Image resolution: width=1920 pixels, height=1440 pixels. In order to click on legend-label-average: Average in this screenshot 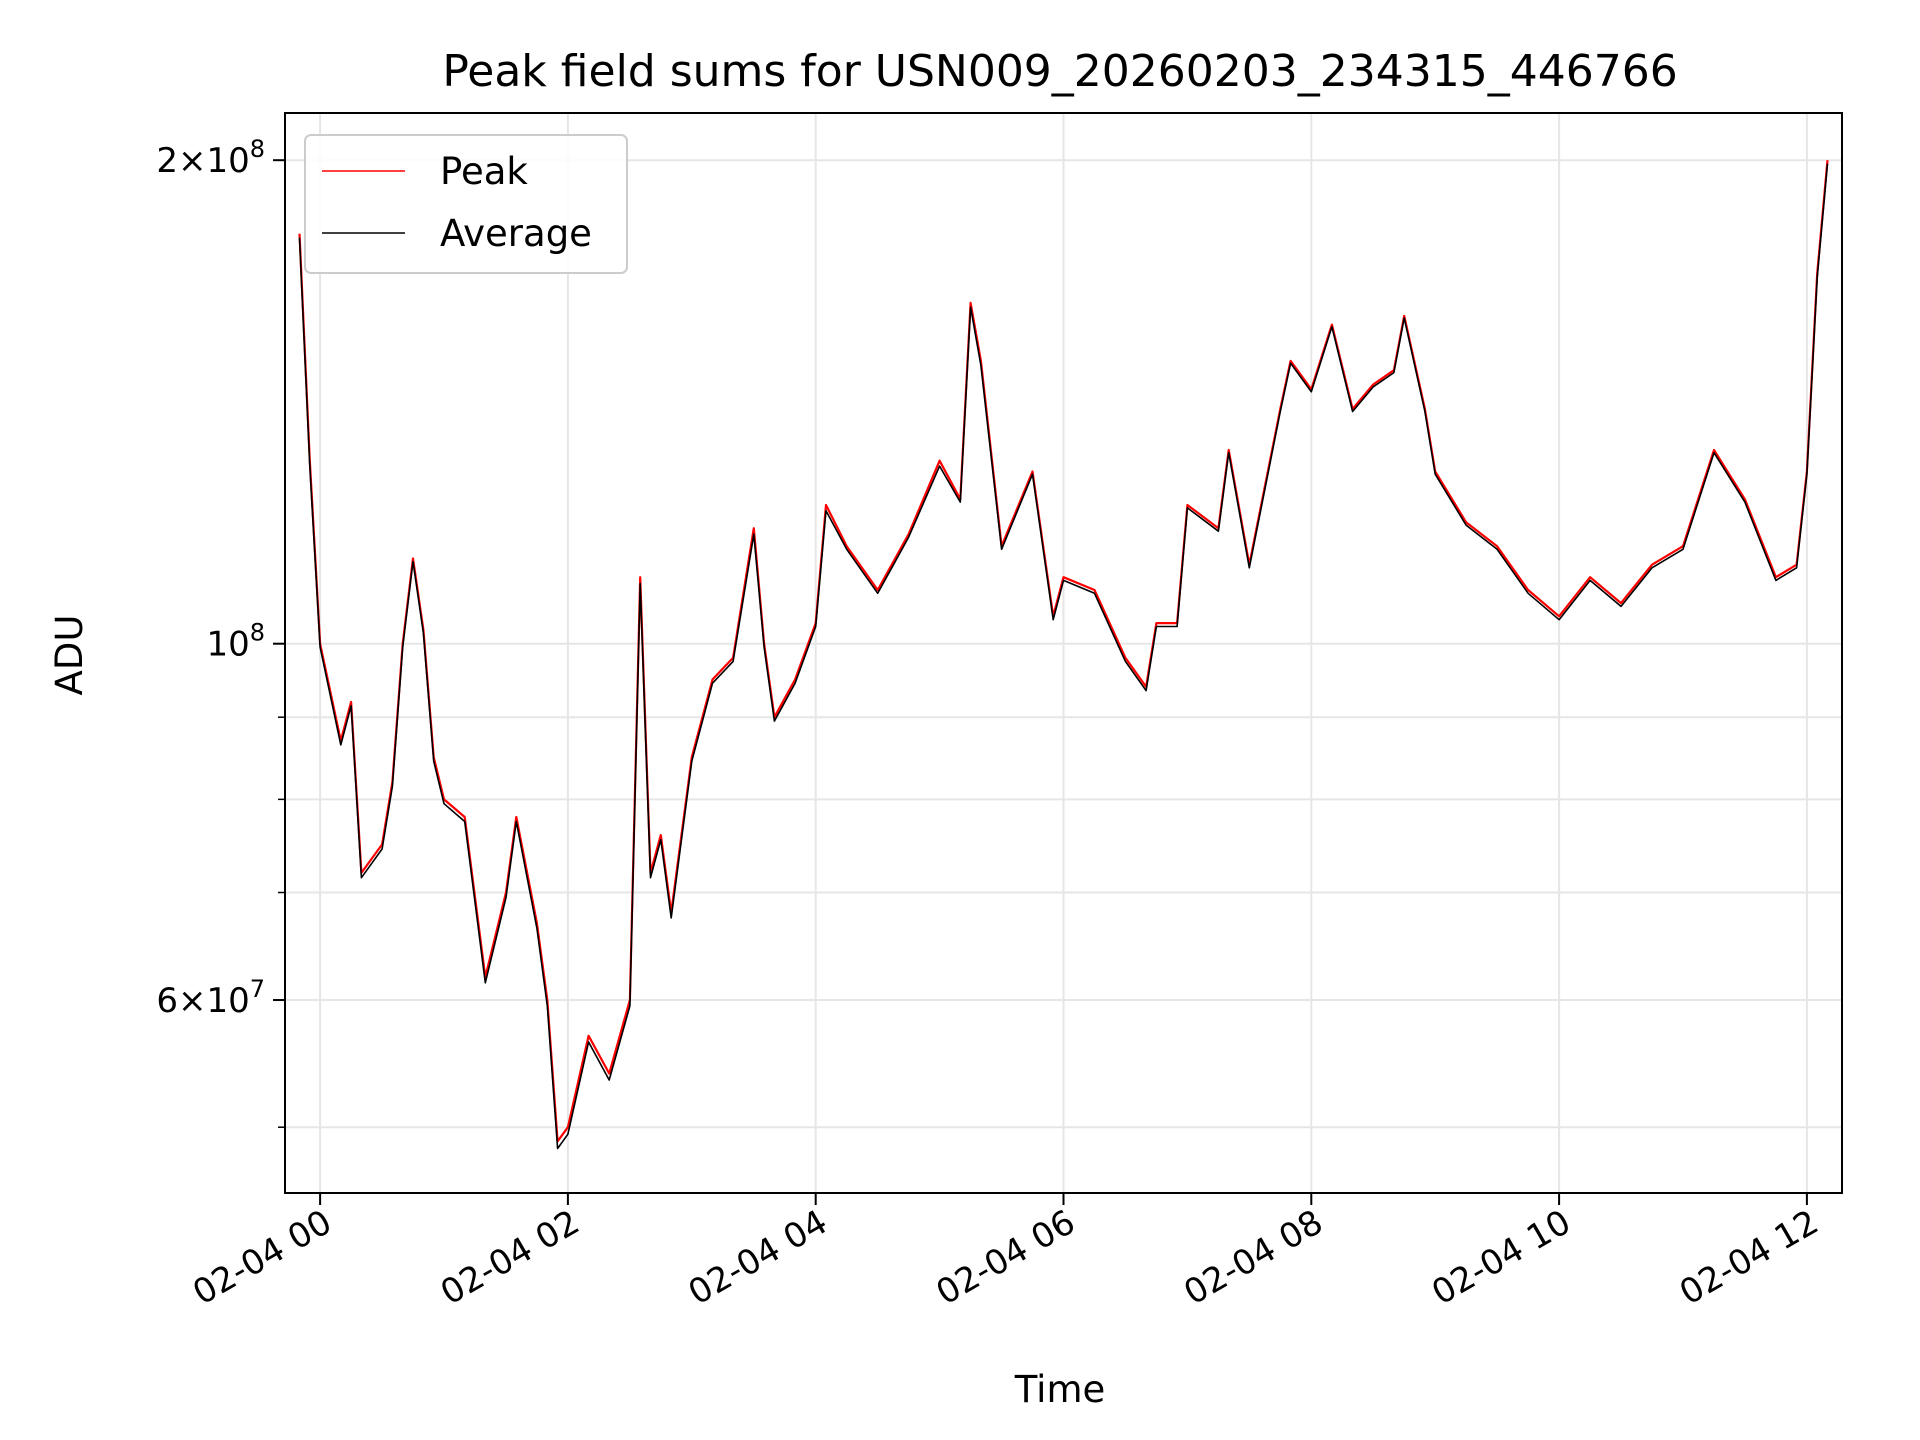, I will do `click(516, 233)`.